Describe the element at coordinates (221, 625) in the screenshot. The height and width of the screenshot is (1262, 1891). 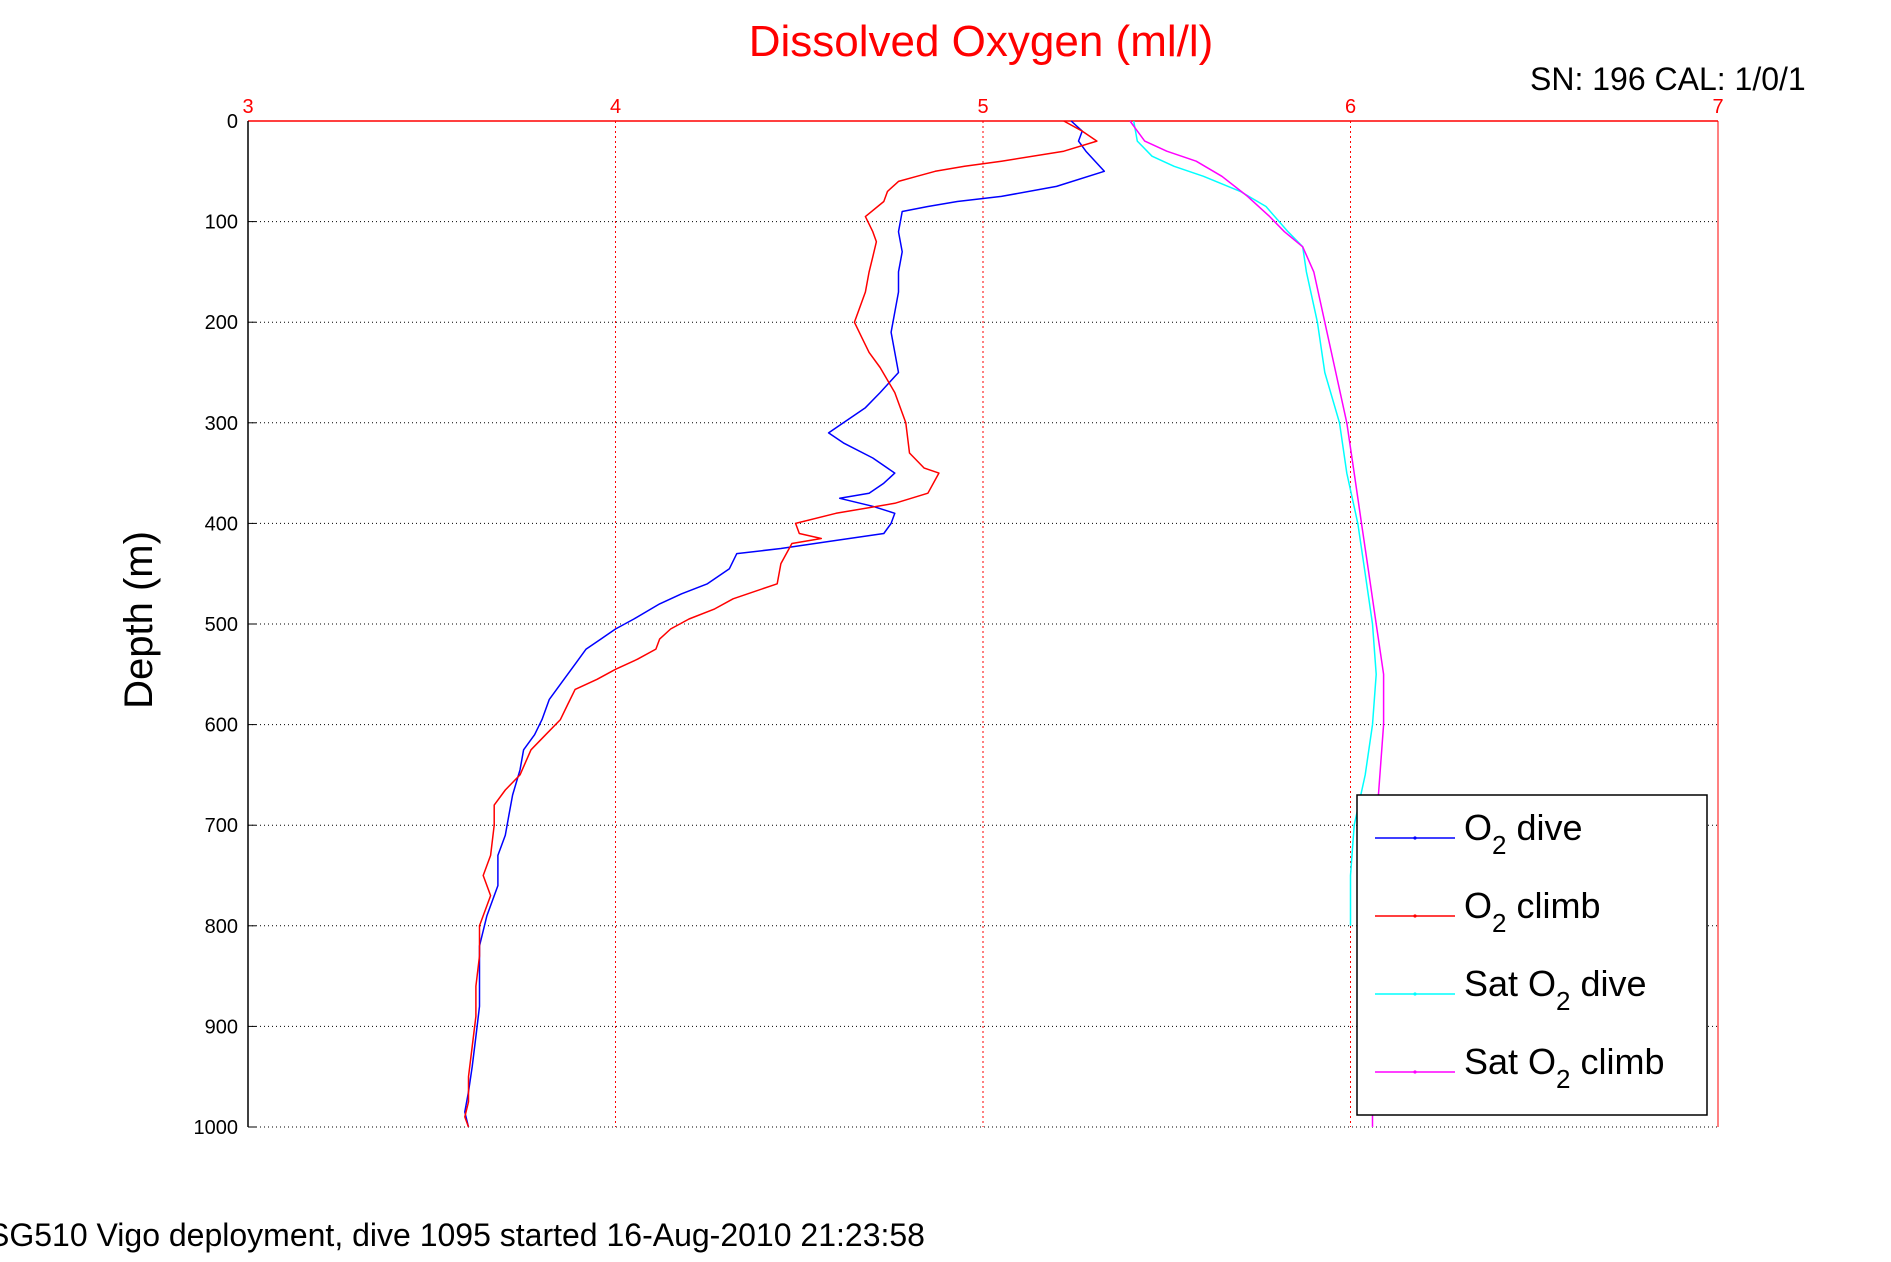
I see `y-tick-label: 500` at that location.